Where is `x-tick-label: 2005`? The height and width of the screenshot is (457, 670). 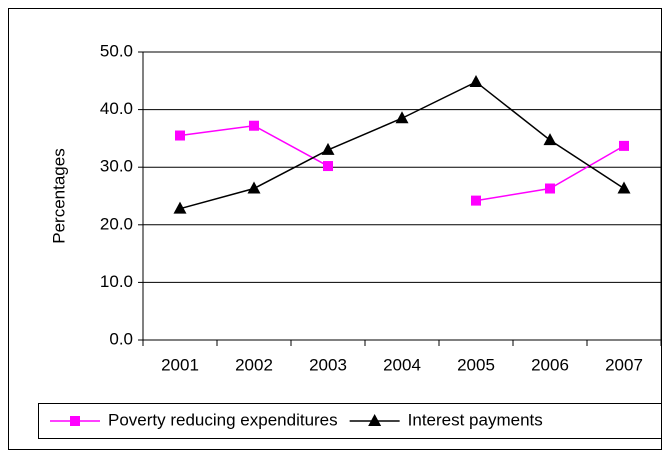
x-tick-label: 2005 is located at coordinates (476, 364).